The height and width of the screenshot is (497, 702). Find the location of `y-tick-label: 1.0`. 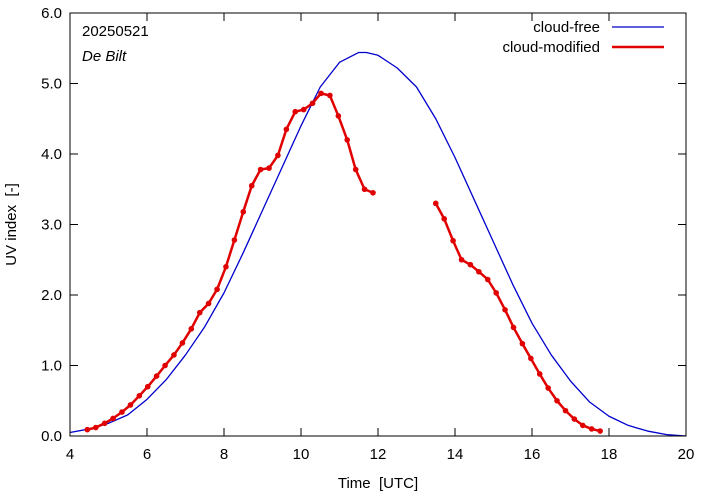

y-tick-label: 1.0 is located at coordinates (51, 366).